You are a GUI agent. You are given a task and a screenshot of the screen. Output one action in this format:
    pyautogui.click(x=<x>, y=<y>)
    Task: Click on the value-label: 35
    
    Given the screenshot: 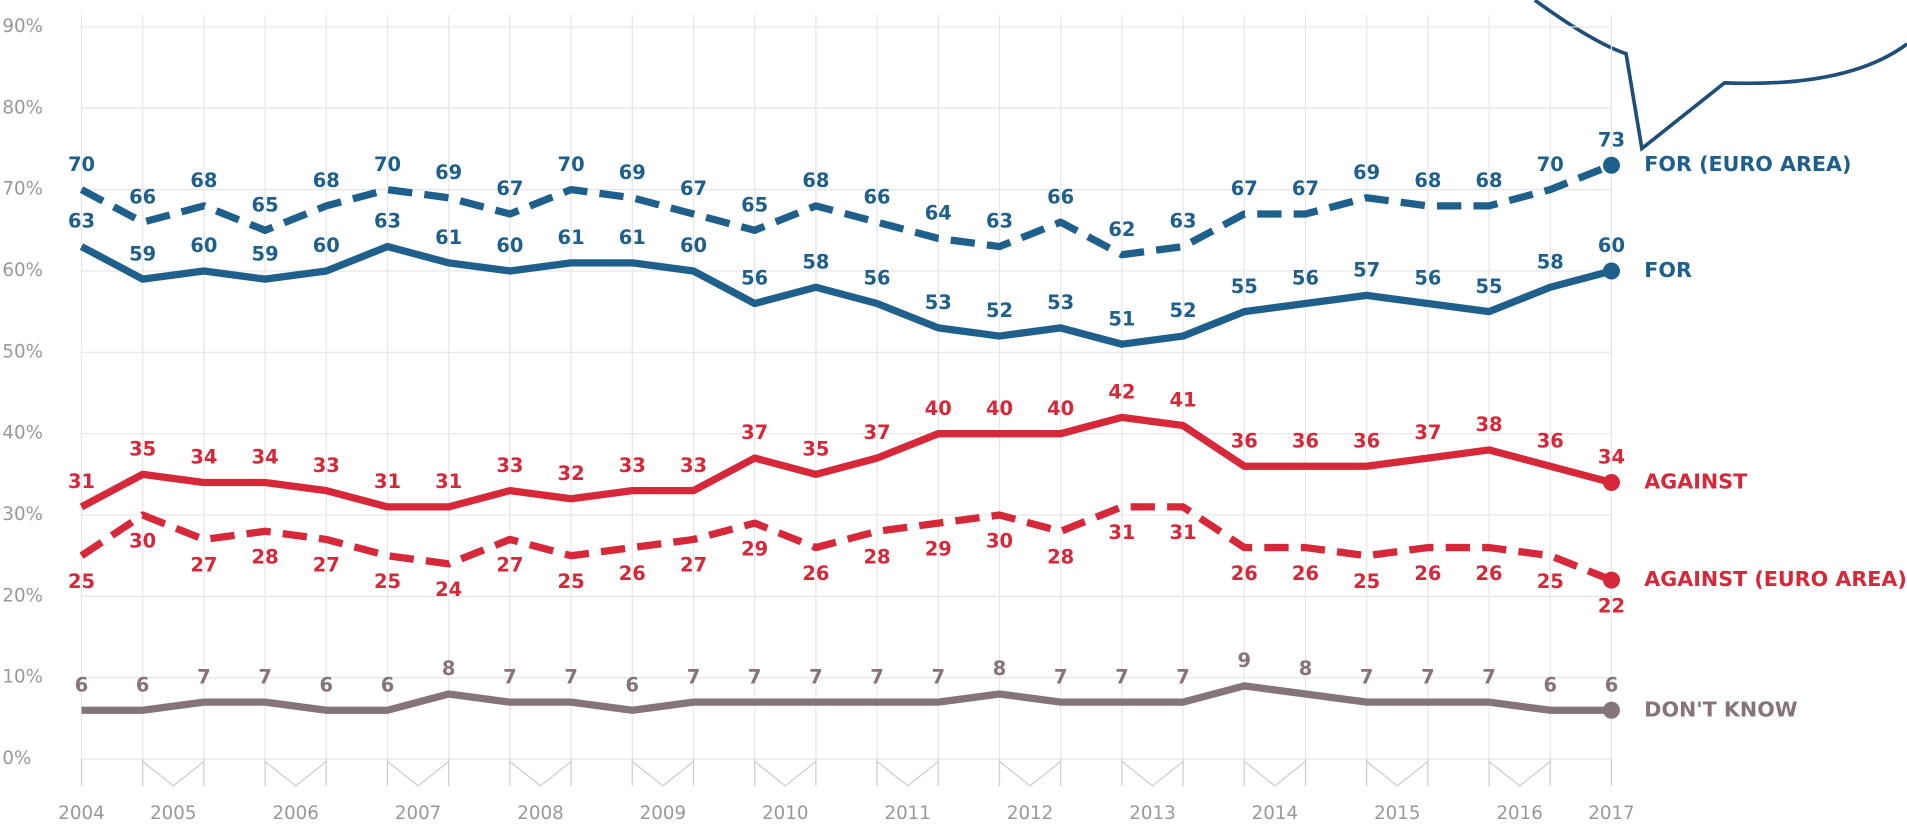 What is the action you would take?
    pyautogui.click(x=142, y=449)
    